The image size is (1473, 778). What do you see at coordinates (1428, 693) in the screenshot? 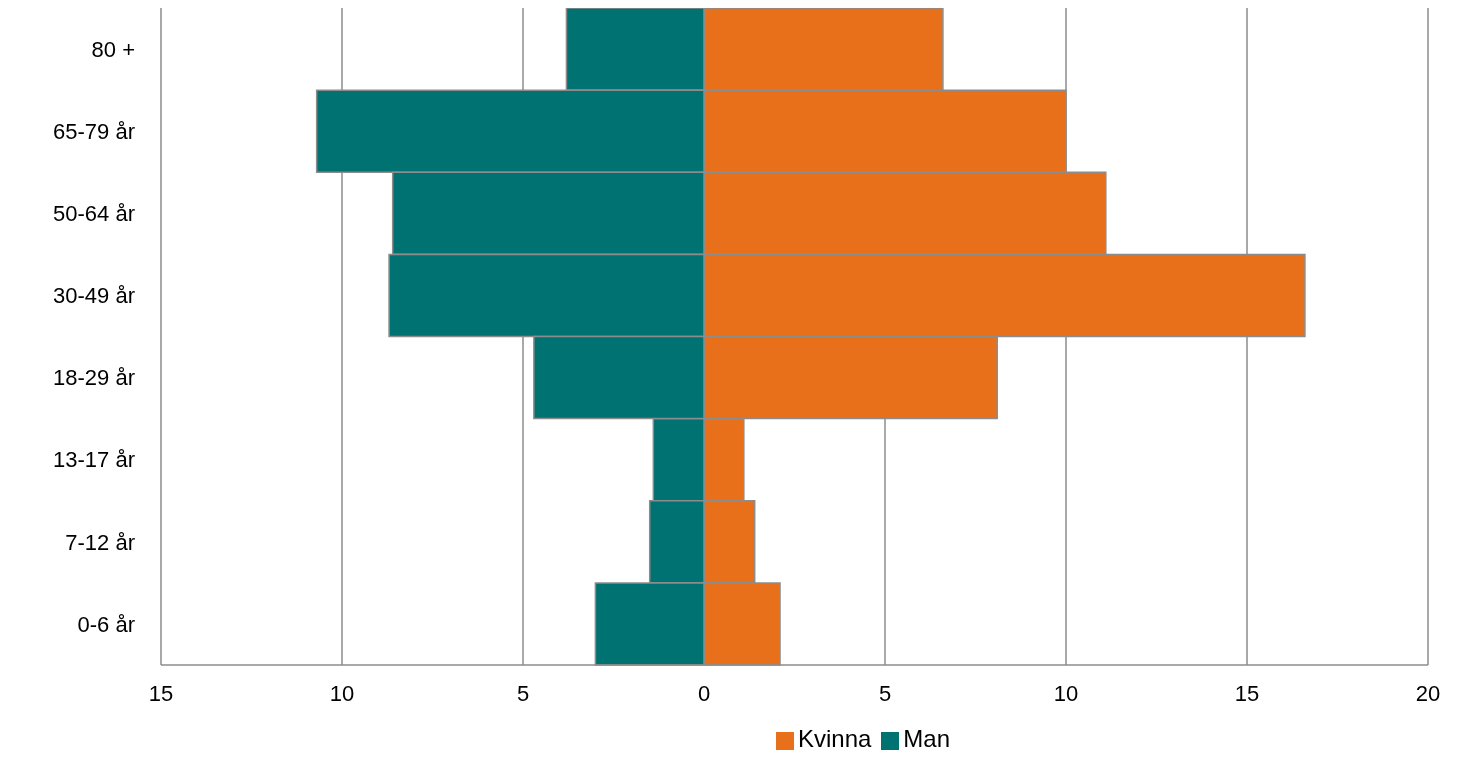
I see `x-tick-label: 20` at bounding box center [1428, 693].